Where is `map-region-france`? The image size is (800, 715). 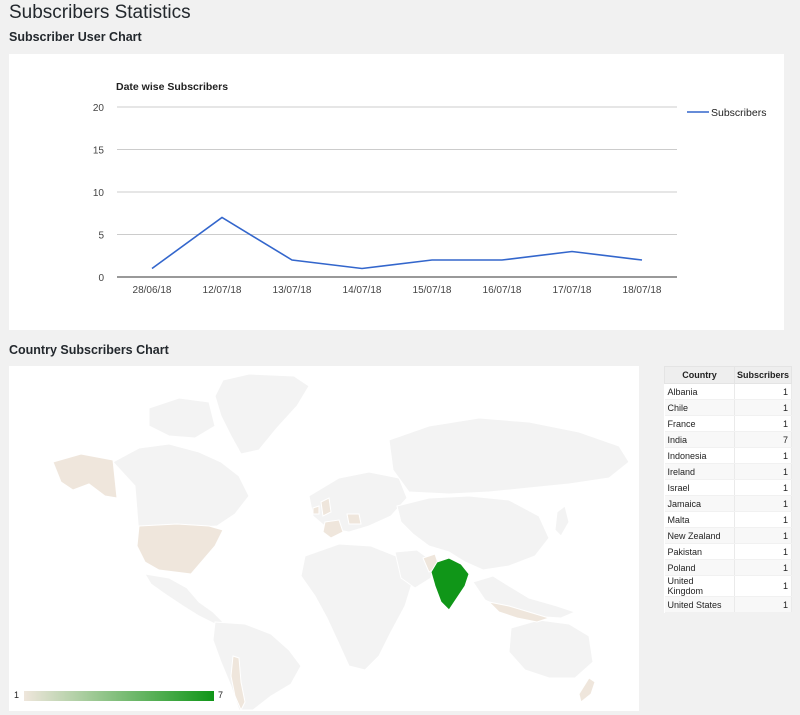 map-region-france is located at coordinates (333, 529).